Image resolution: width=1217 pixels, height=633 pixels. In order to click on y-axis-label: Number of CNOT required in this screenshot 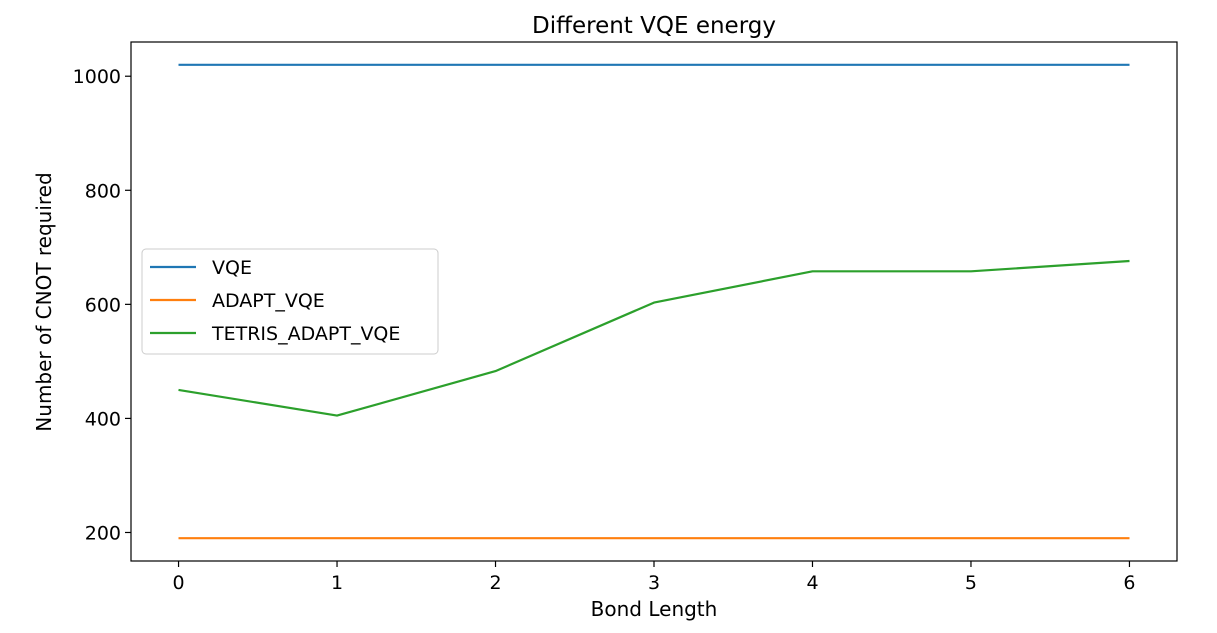, I will do `click(44, 301)`.